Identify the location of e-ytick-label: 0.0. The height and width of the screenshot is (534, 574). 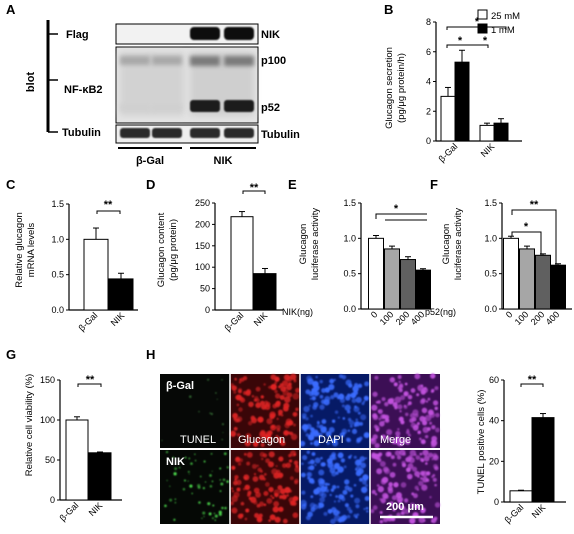
(349, 309).